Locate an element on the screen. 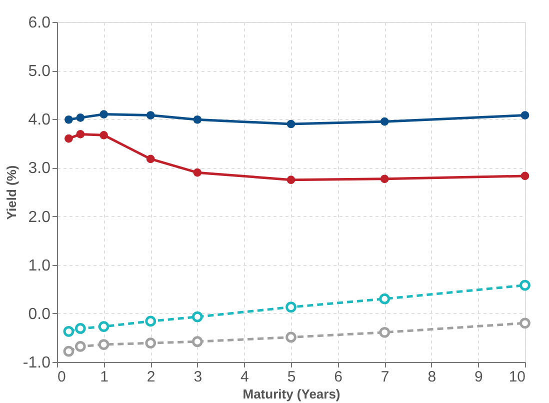 This screenshot has width=549, height=403. x-tick-label: 4 is located at coordinates (244, 377).